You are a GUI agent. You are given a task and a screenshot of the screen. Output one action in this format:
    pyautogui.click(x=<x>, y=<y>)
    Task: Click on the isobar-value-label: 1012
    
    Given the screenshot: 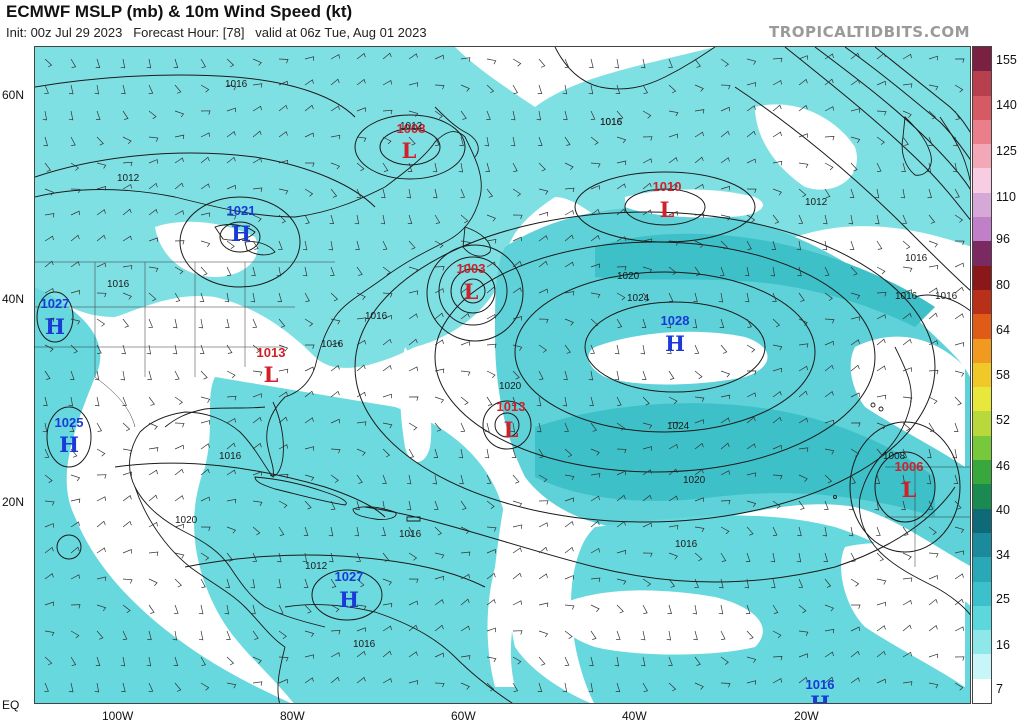 What is the action you would take?
    pyautogui.click(x=411, y=126)
    